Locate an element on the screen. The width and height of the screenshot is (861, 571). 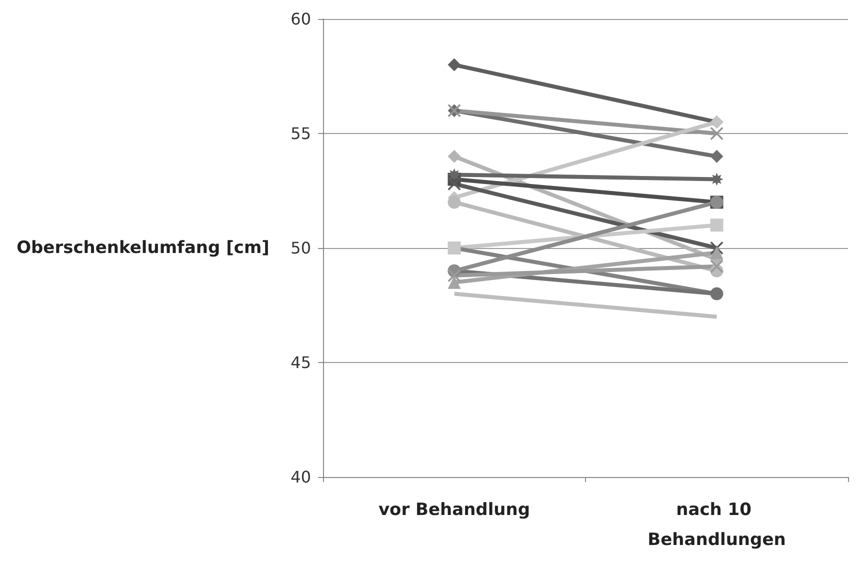
y-tick-label: 55 is located at coordinates (300, 133).